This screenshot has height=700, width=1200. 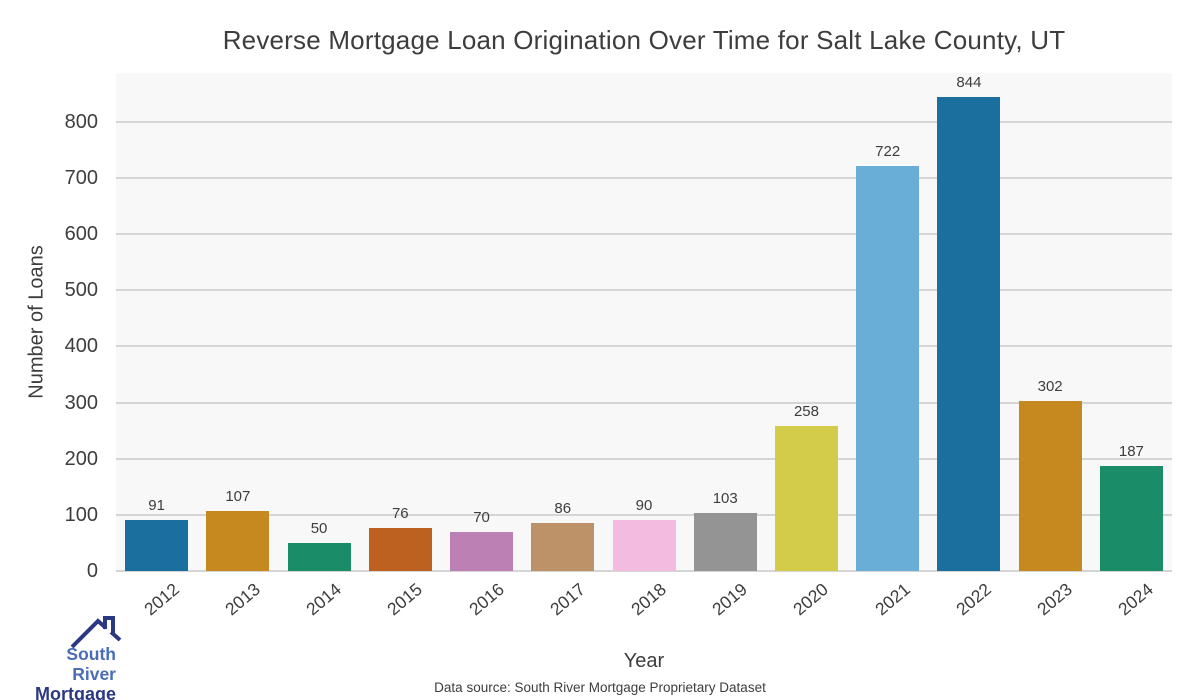 What do you see at coordinates (811, 599) in the screenshot?
I see `x-tick-label-2020: 2020` at bounding box center [811, 599].